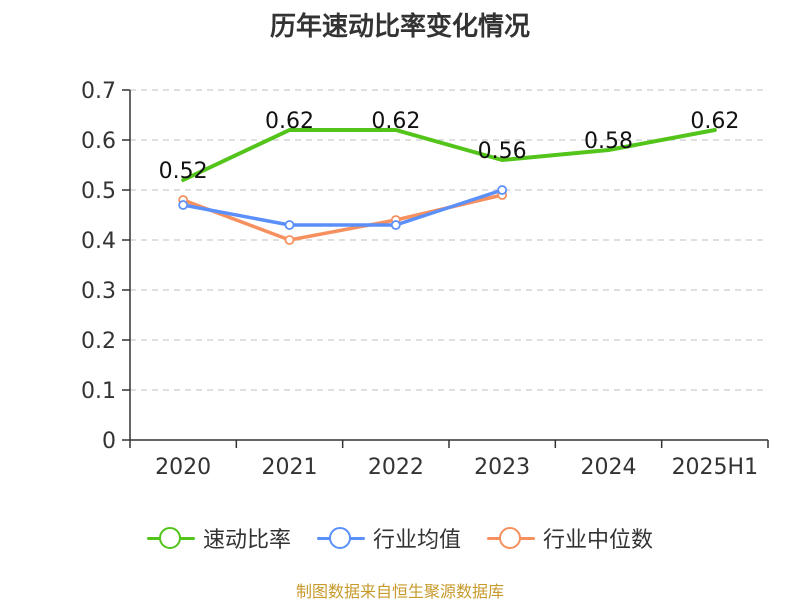 The height and width of the screenshot is (600, 800). I want to click on y-tick-label: 0.3, so click(98, 291).